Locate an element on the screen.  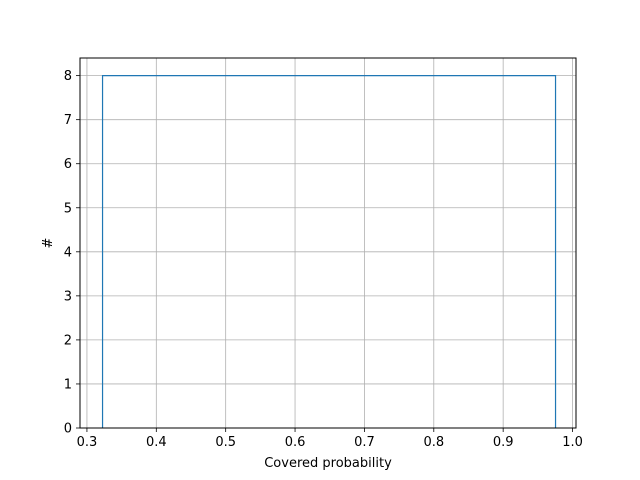
x-tick-label: 0.7 is located at coordinates (364, 442).